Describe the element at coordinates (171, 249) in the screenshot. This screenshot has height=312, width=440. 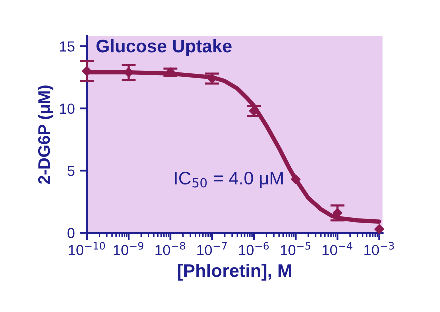
I see `x-tick-label: 10$^{−8}$` at that location.